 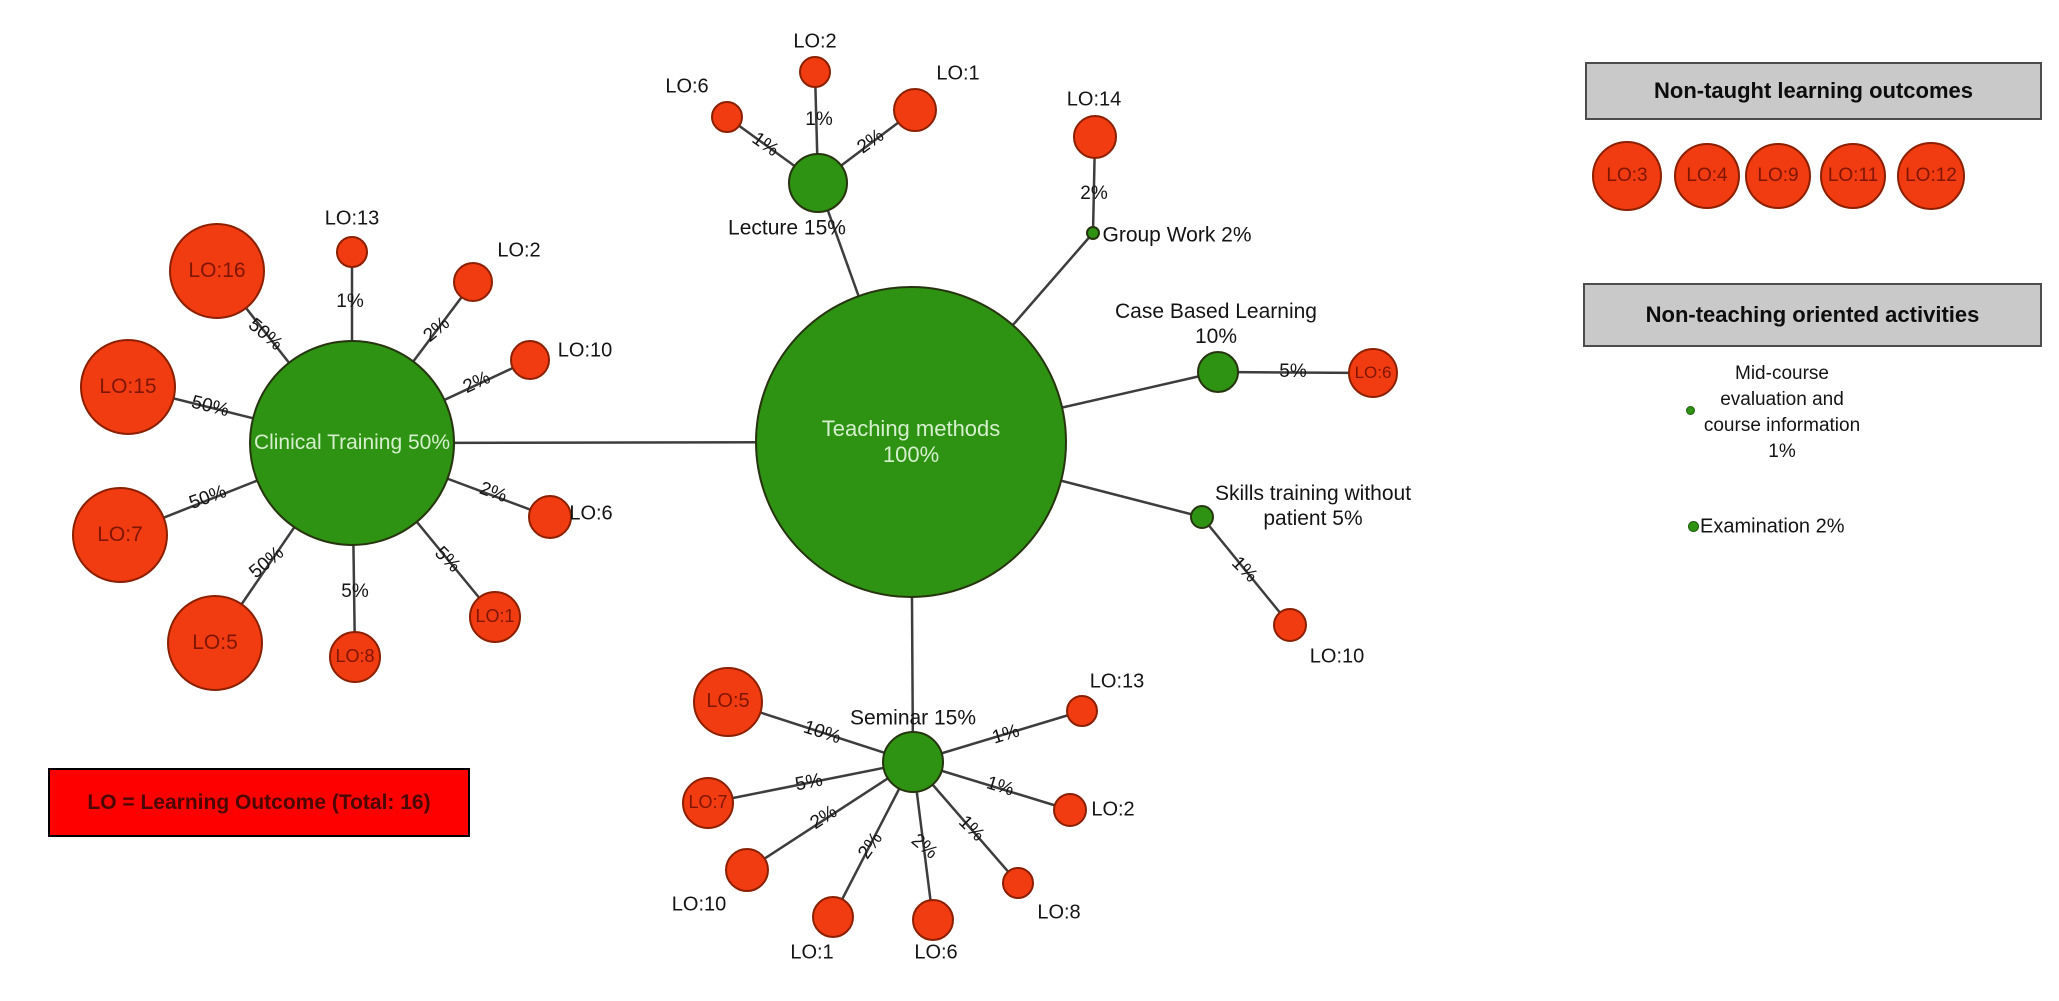 I want to click on edge-skills-s-lo10, so click(x=1246, y=571).